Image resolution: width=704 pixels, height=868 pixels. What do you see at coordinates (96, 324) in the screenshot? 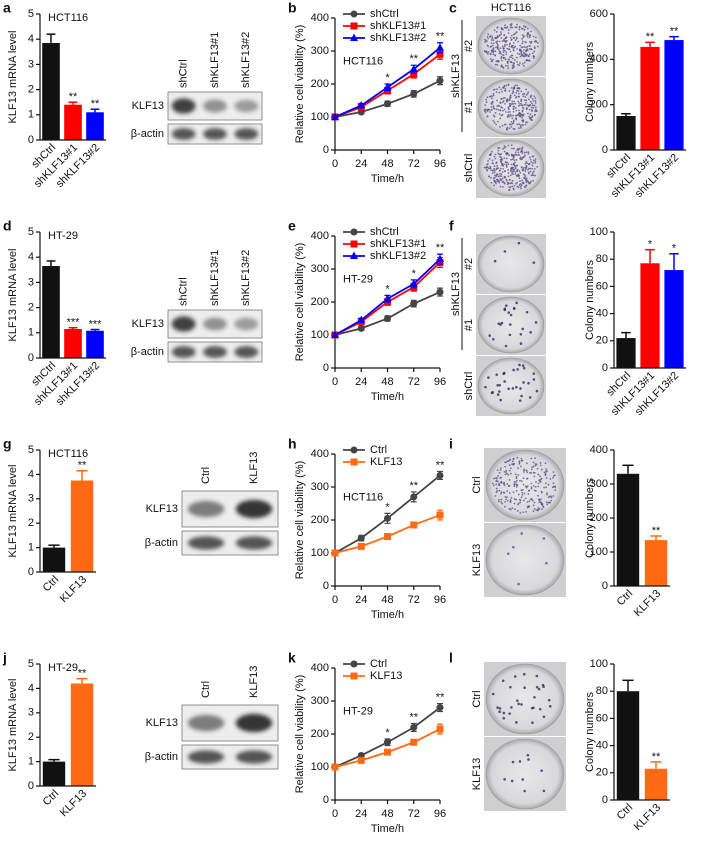
I see `significance: ***` at bounding box center [96, 324].